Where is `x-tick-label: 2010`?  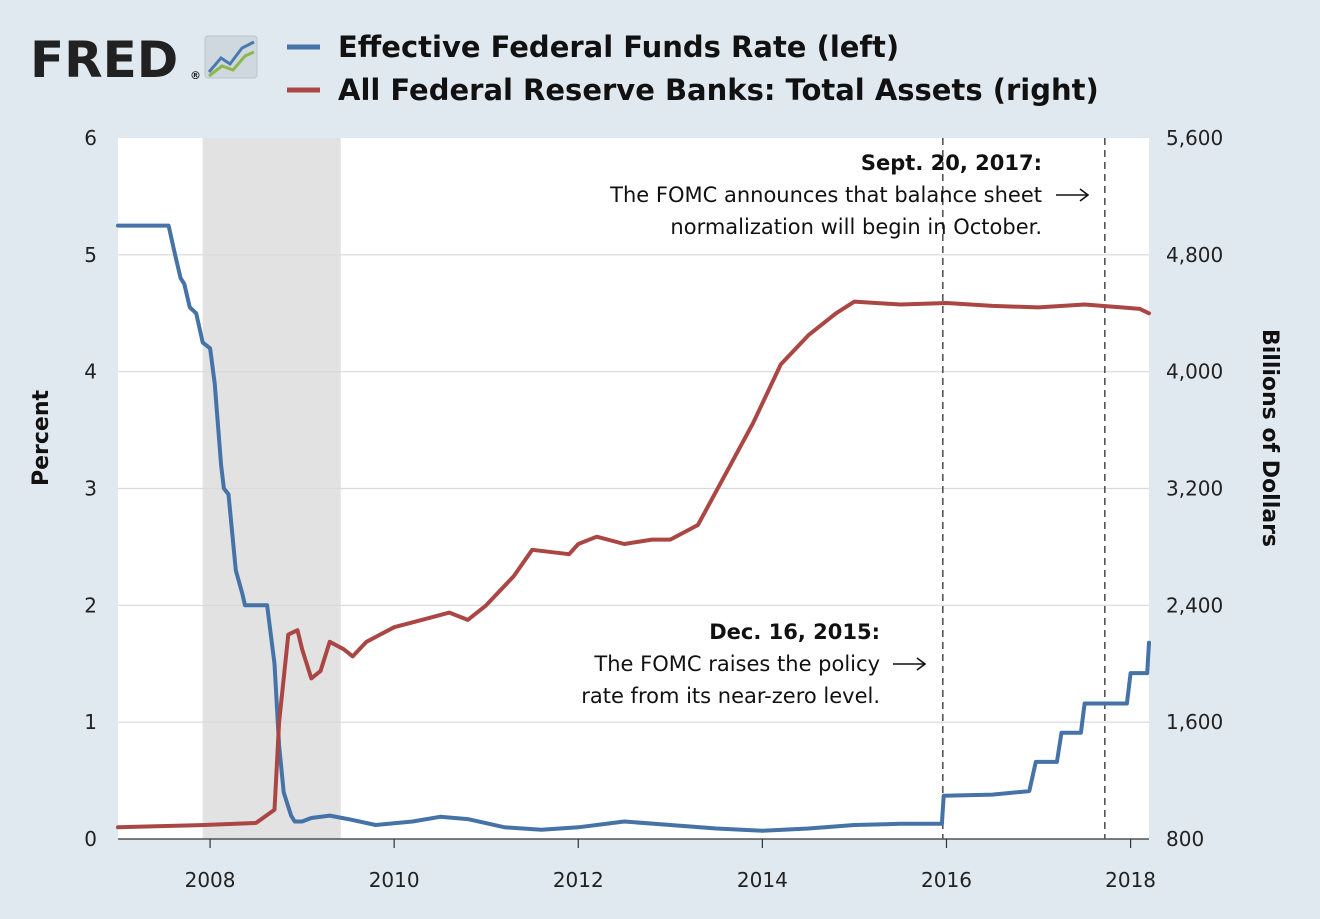
x-tick-label: 2010 is located at coordinates (394, 880).